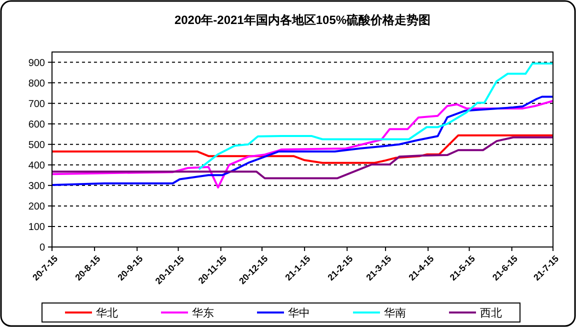 Image resolution: width=576 pixels, height=327 pixels. What do you see at coordinates (42, 248) in the screenshot?
I see `y-tick-label: 0` at bounding box center [42, 248].